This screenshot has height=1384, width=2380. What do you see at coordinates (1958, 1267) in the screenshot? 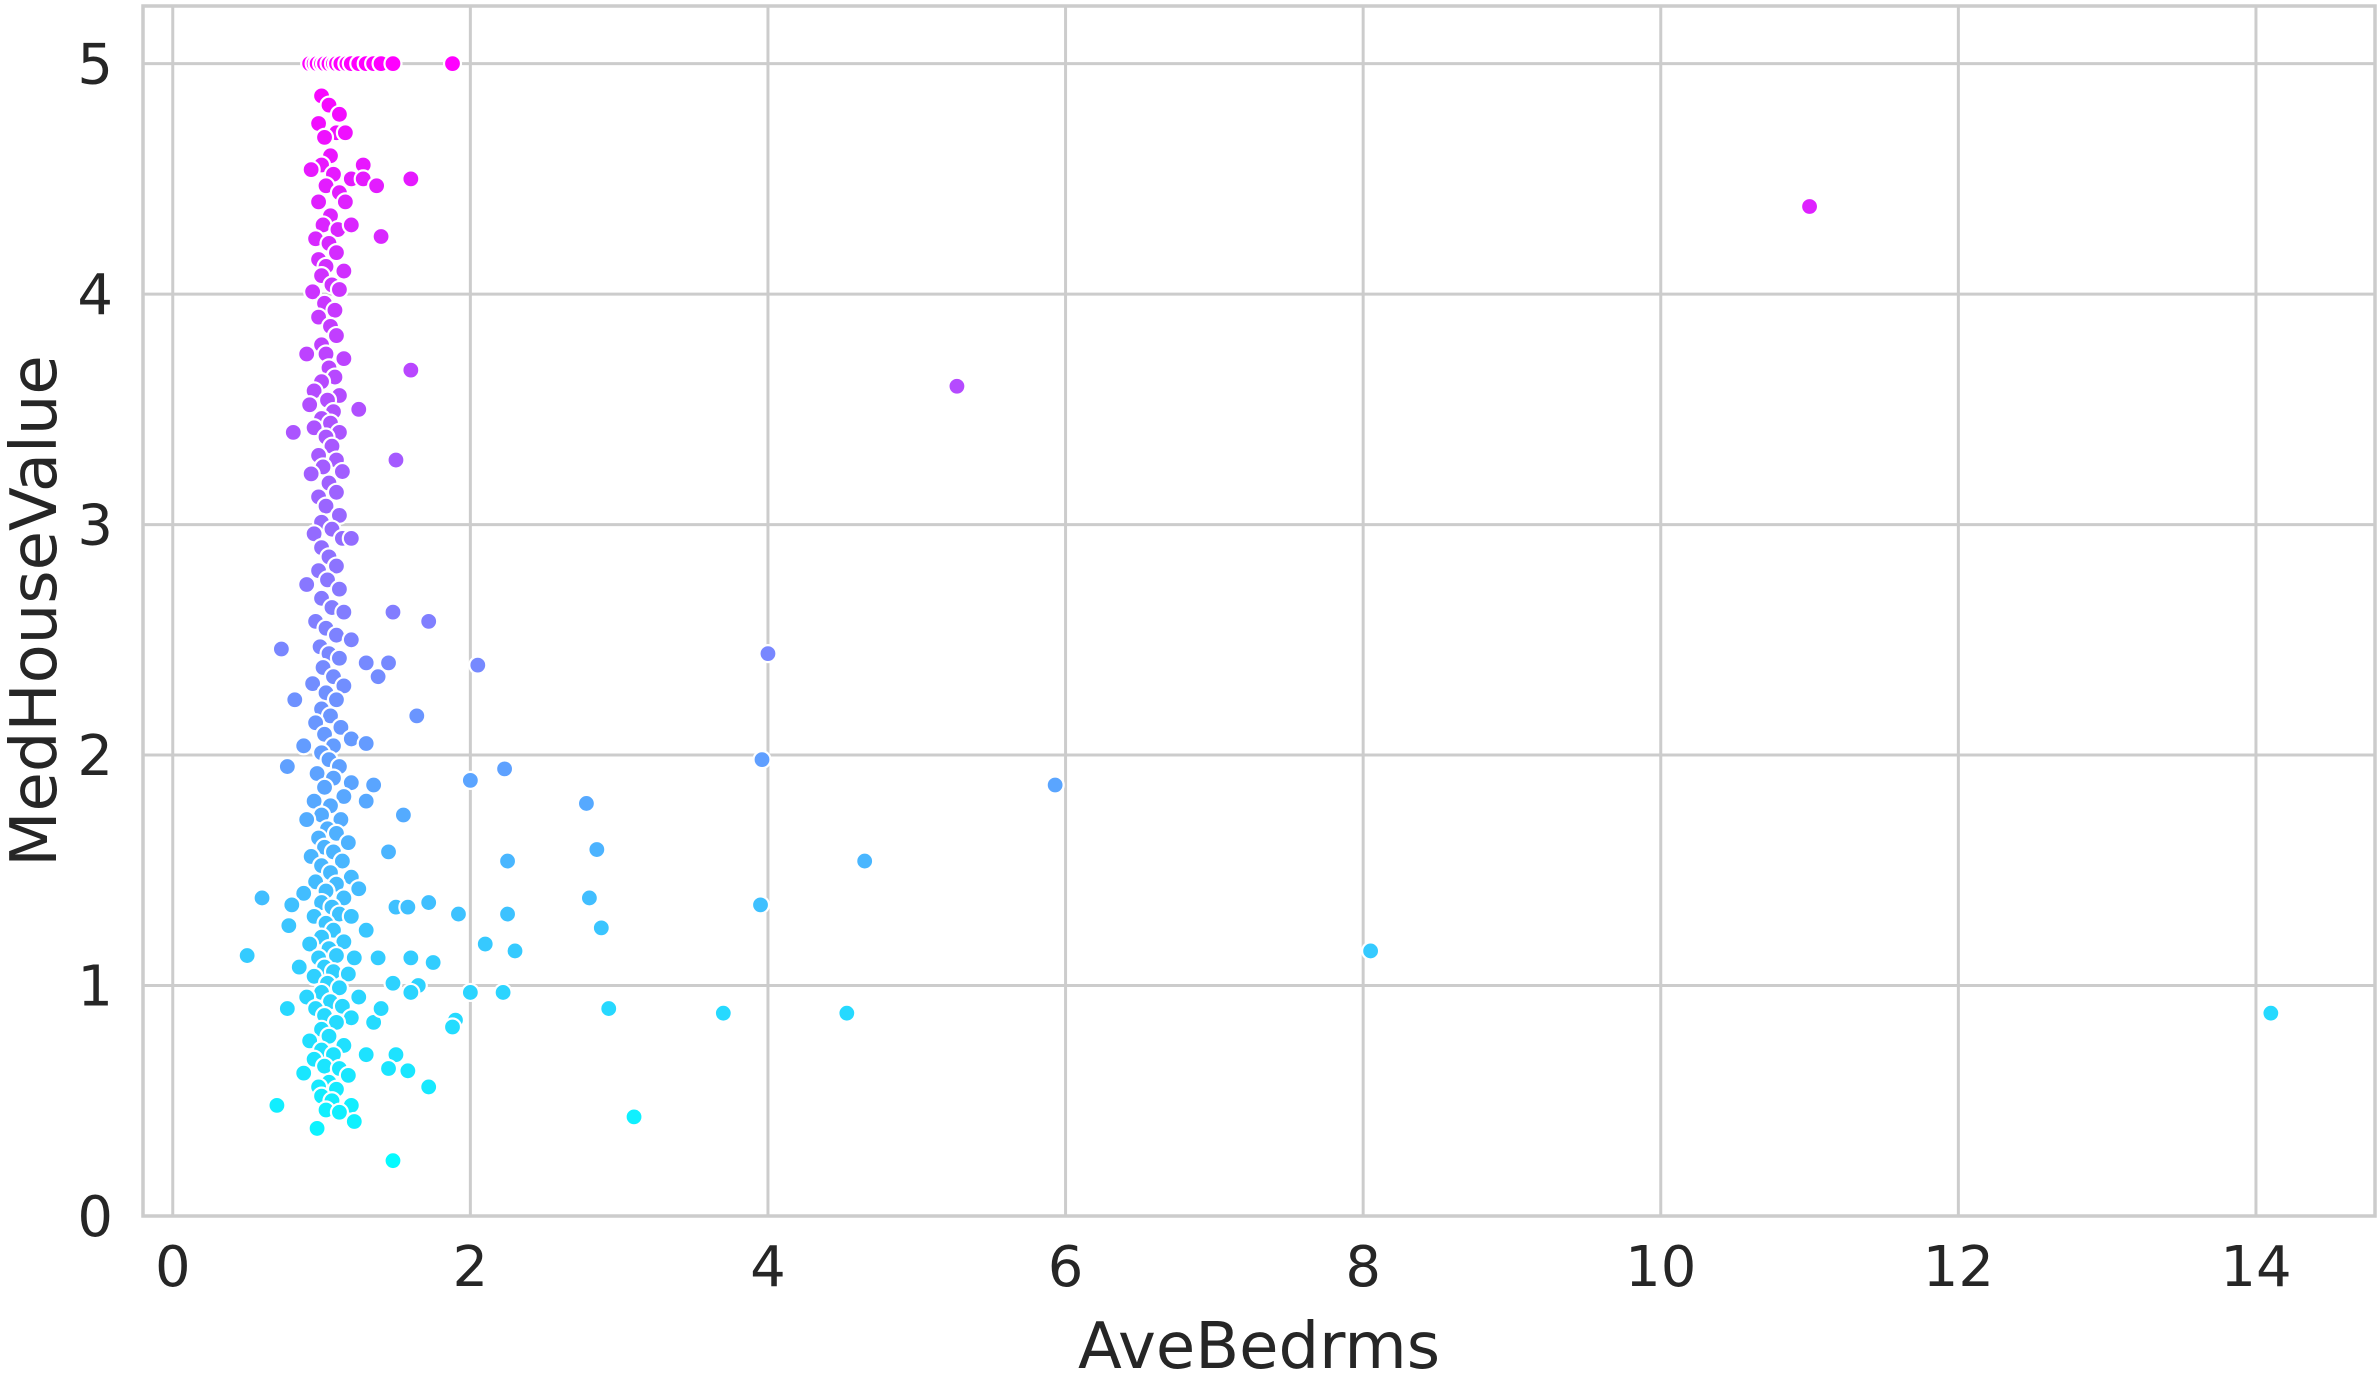
I see `x-tick-label: 12` at bounding box center [1958, 1267].